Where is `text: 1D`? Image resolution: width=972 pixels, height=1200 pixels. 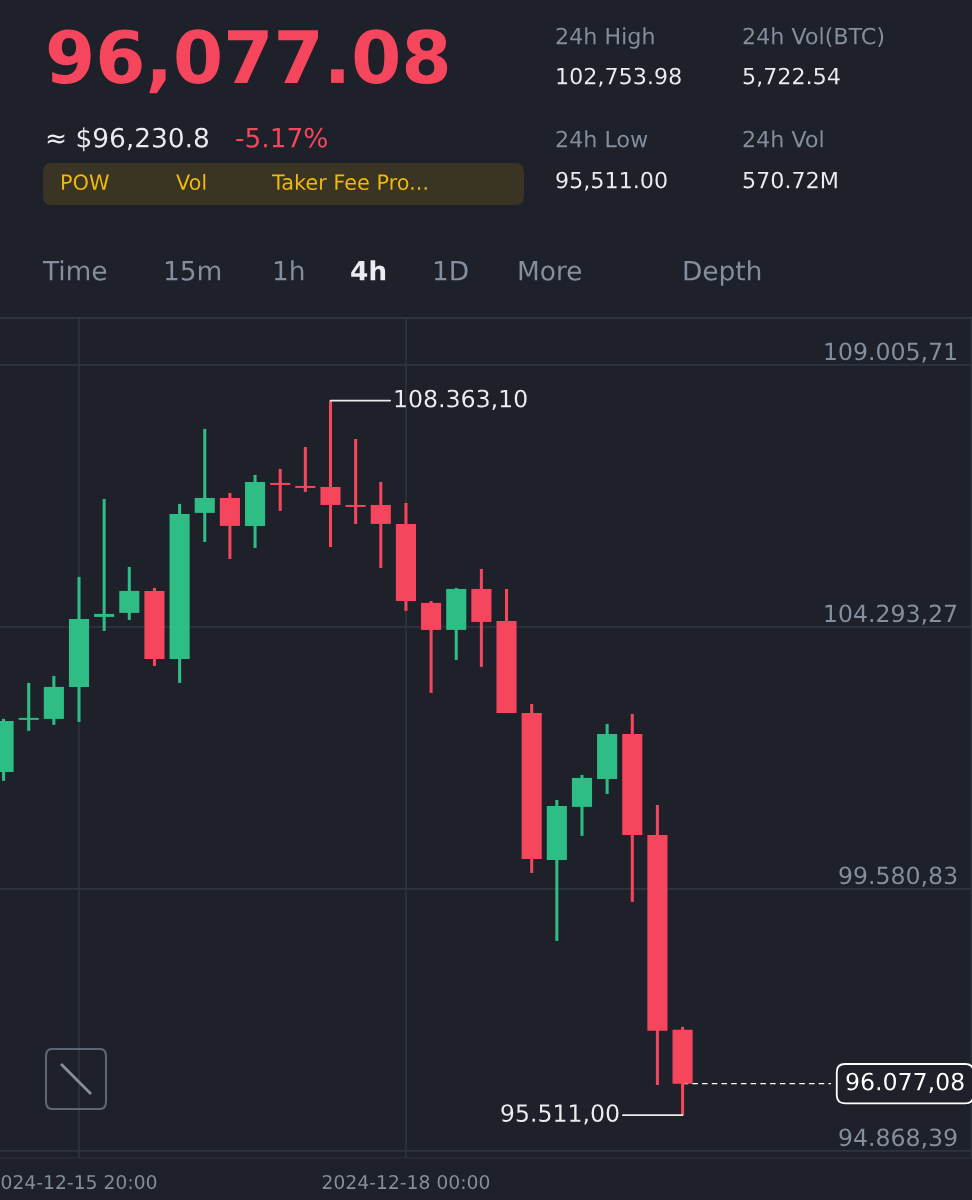
text: 1D is located at coordinates (451, 271).